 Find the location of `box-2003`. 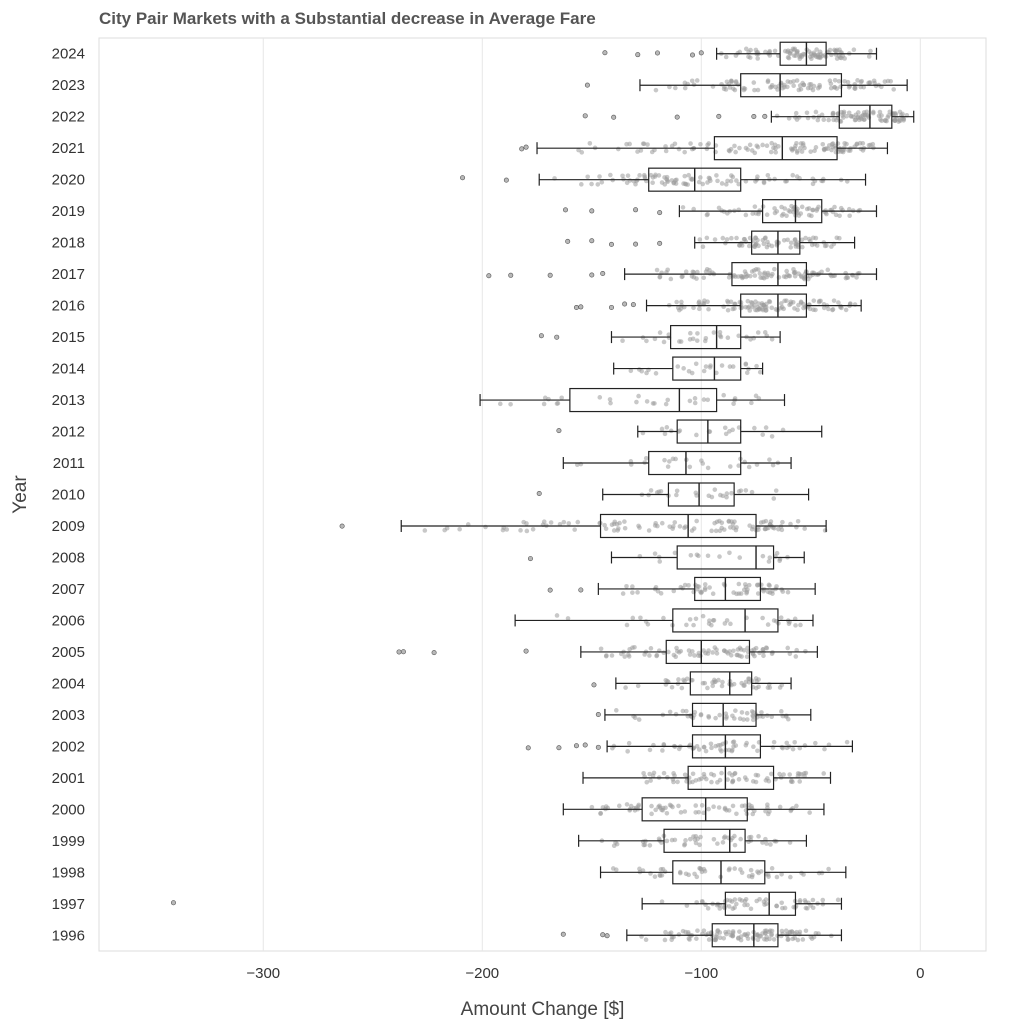

box-2003 is located at coordinates (724, 714).